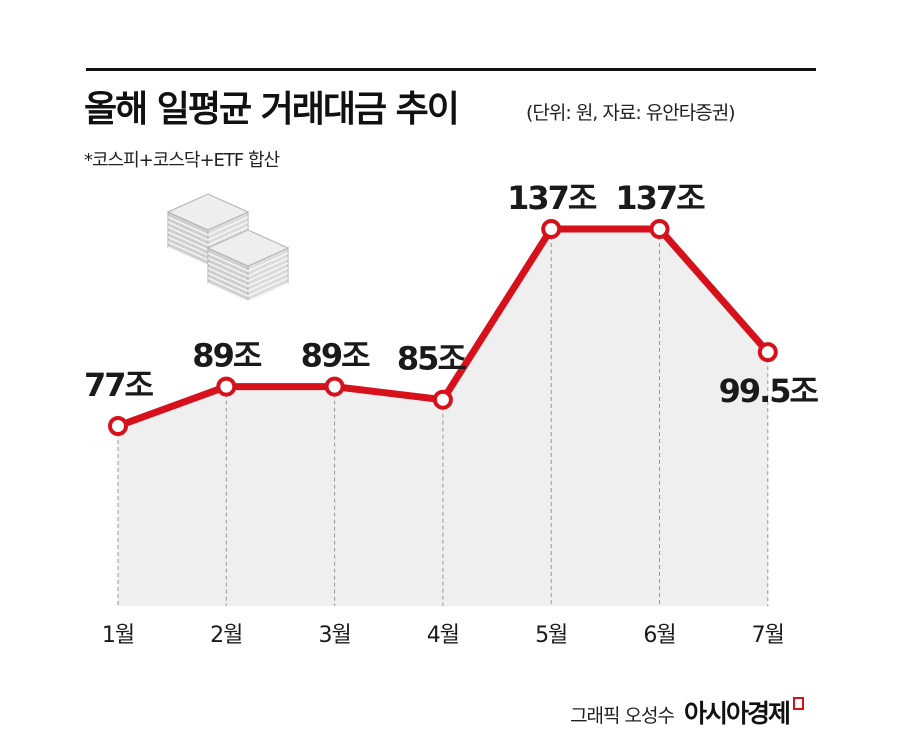 The width and height of the screenshot is (900, 752). I want to click on credit: 그래픽 오성수 아시아경제, so click(687, 712).